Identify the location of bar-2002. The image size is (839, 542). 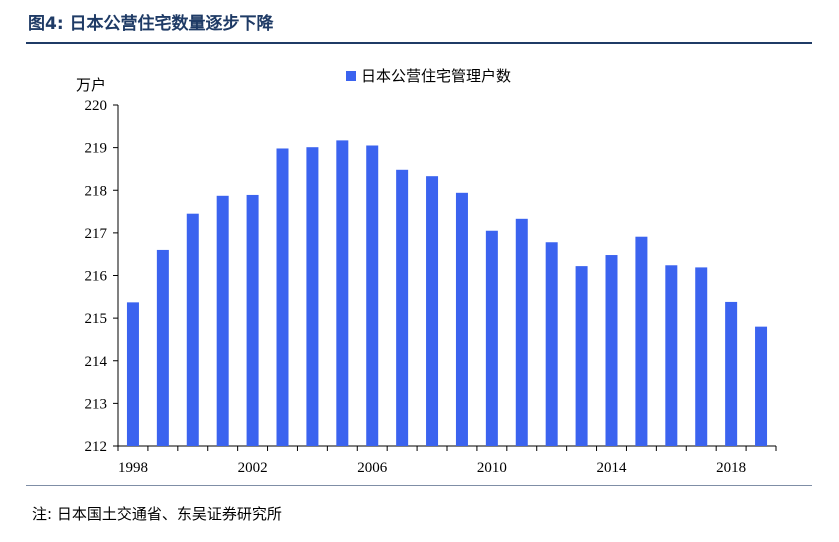
(252, 320).